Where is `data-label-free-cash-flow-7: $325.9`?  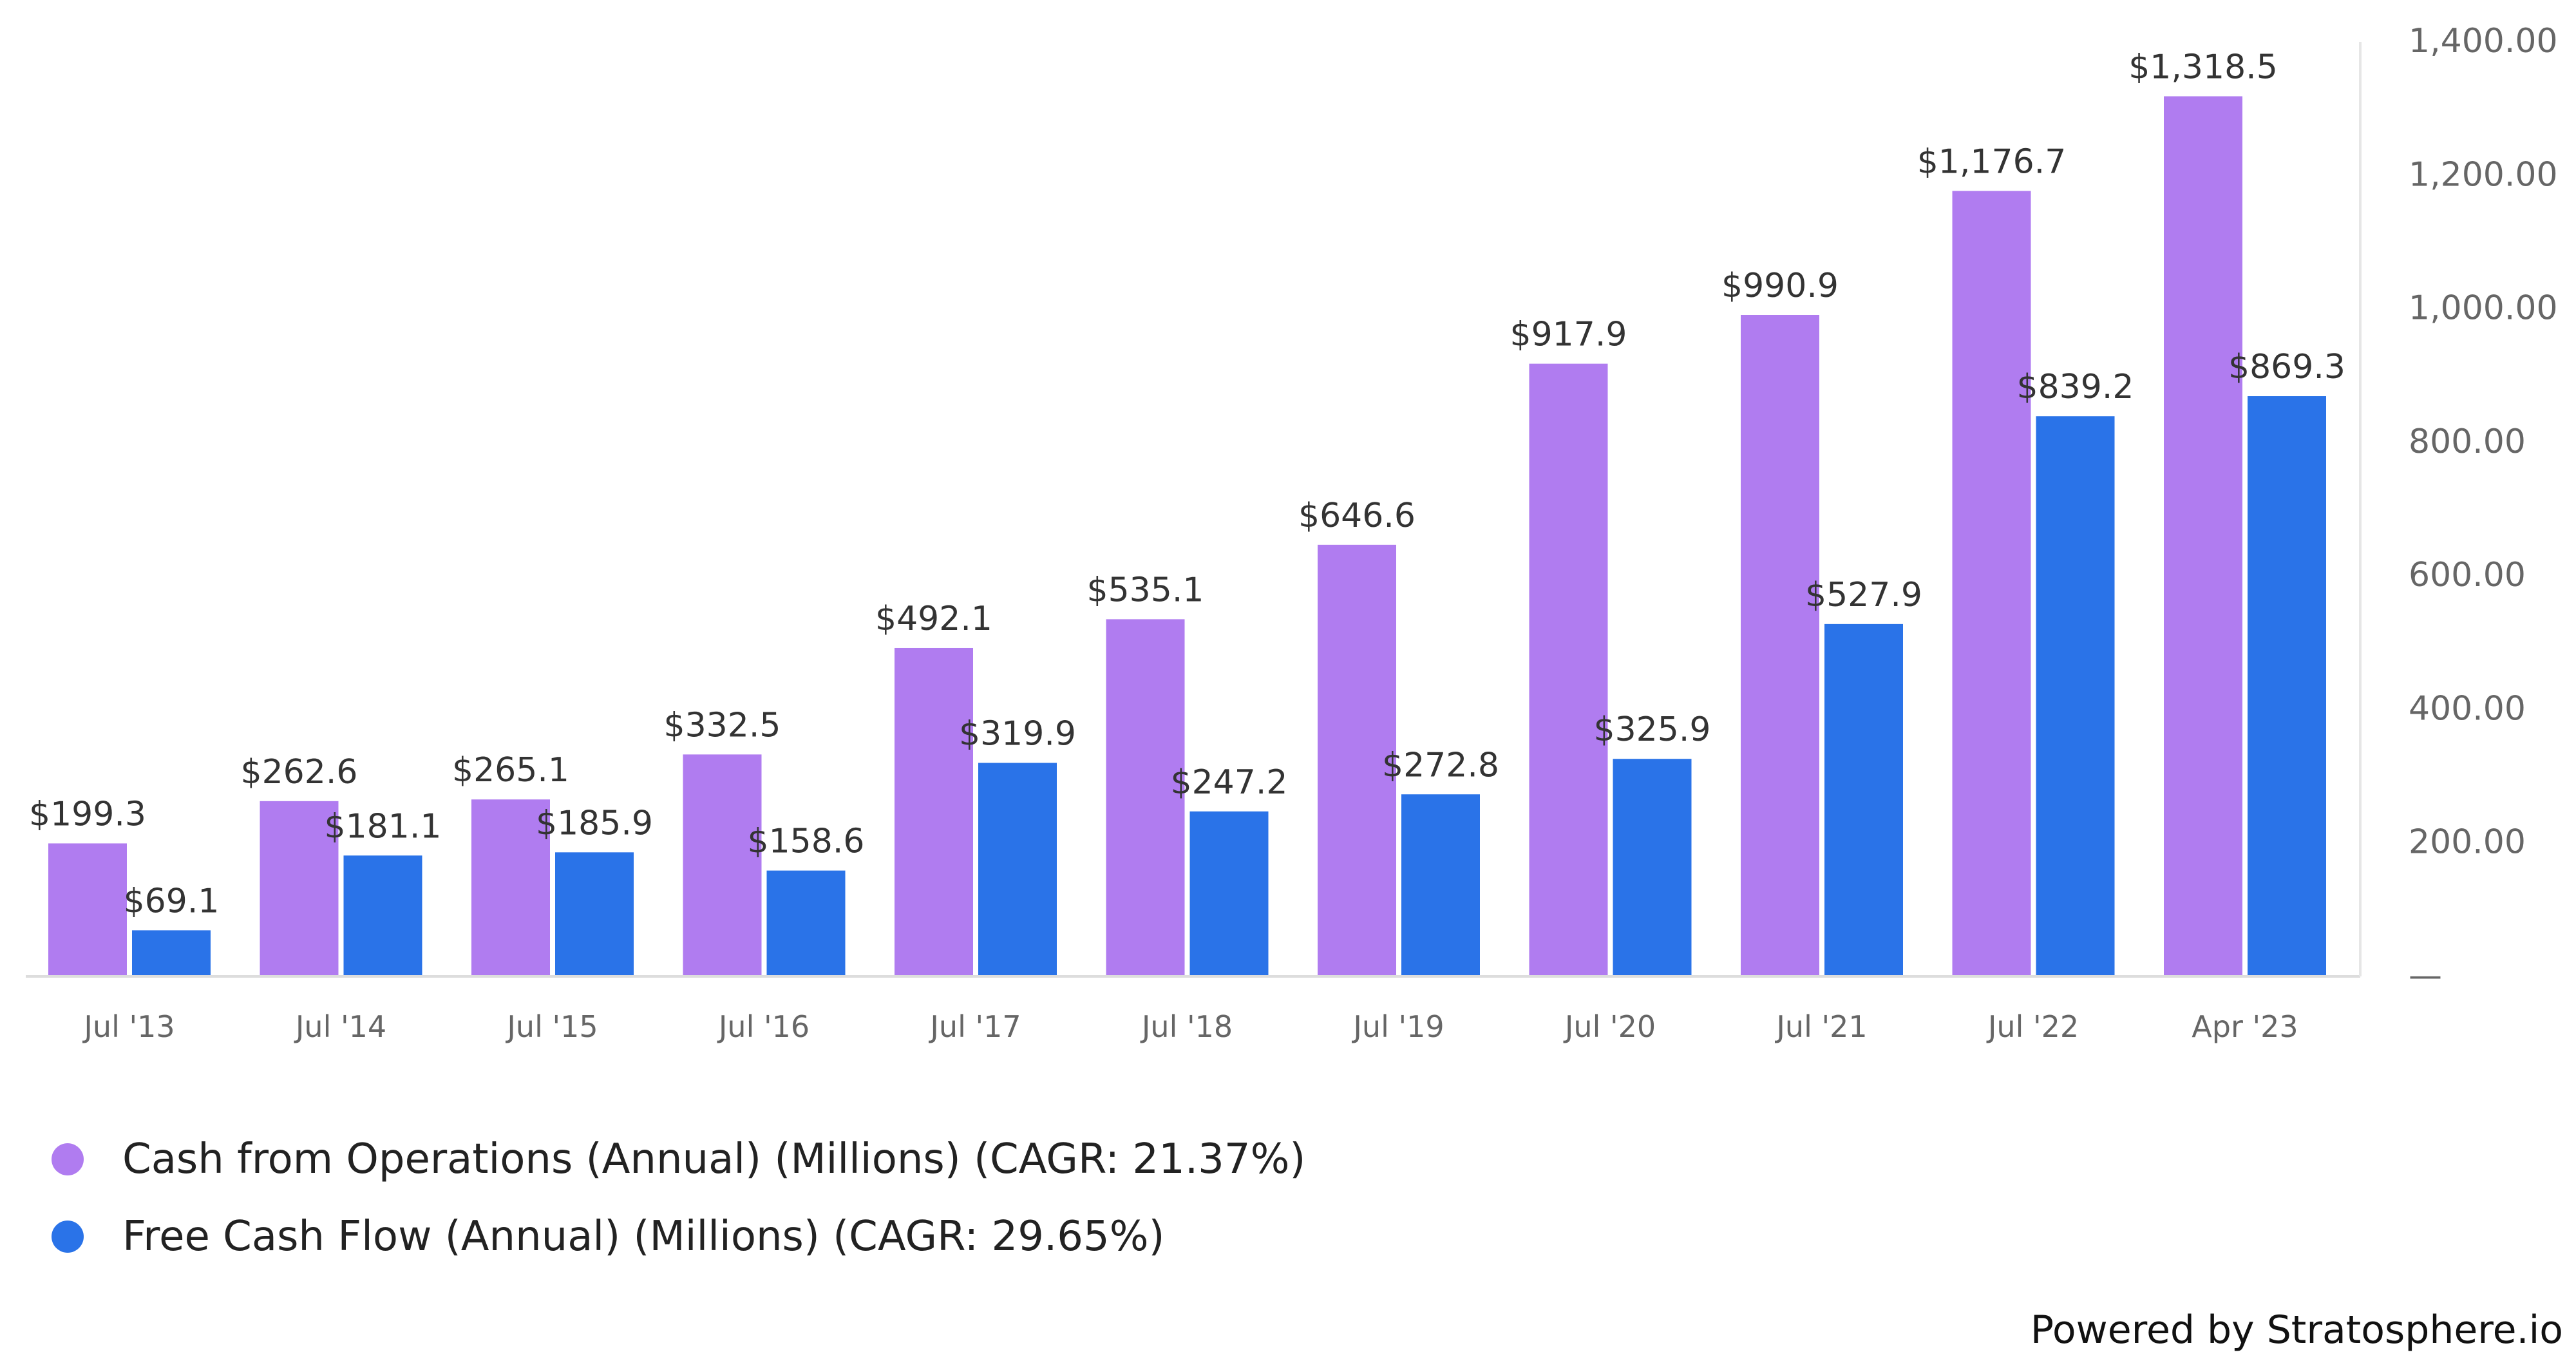 data-label-free-cash-flow-7: $325.9 is located at coordinates (1653, 729).